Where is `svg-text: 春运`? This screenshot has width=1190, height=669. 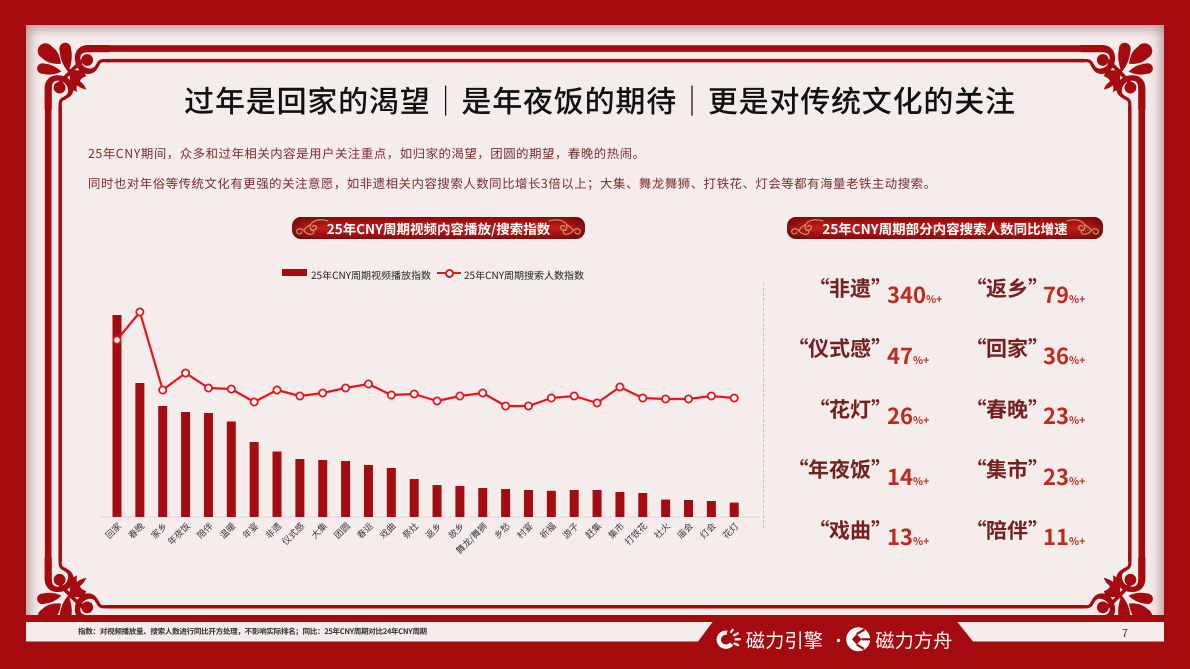
svg-text: 春运 is located at coordinates (365, 530).